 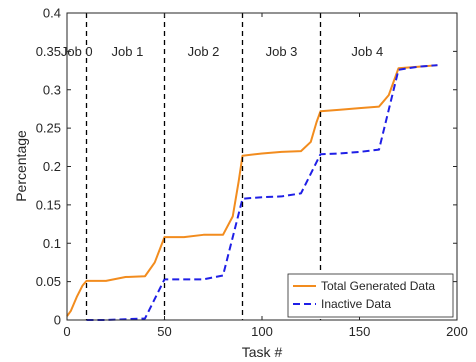 I want to click on y-axis-label: Percentage, so click(x=21, y=166).